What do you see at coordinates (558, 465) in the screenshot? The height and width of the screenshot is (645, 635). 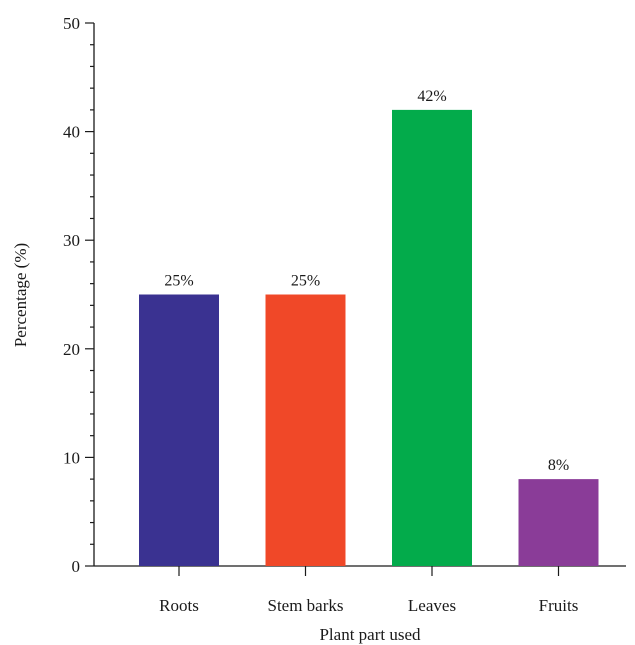 I see `data-label: 8%` at bounding box center [558, 465].